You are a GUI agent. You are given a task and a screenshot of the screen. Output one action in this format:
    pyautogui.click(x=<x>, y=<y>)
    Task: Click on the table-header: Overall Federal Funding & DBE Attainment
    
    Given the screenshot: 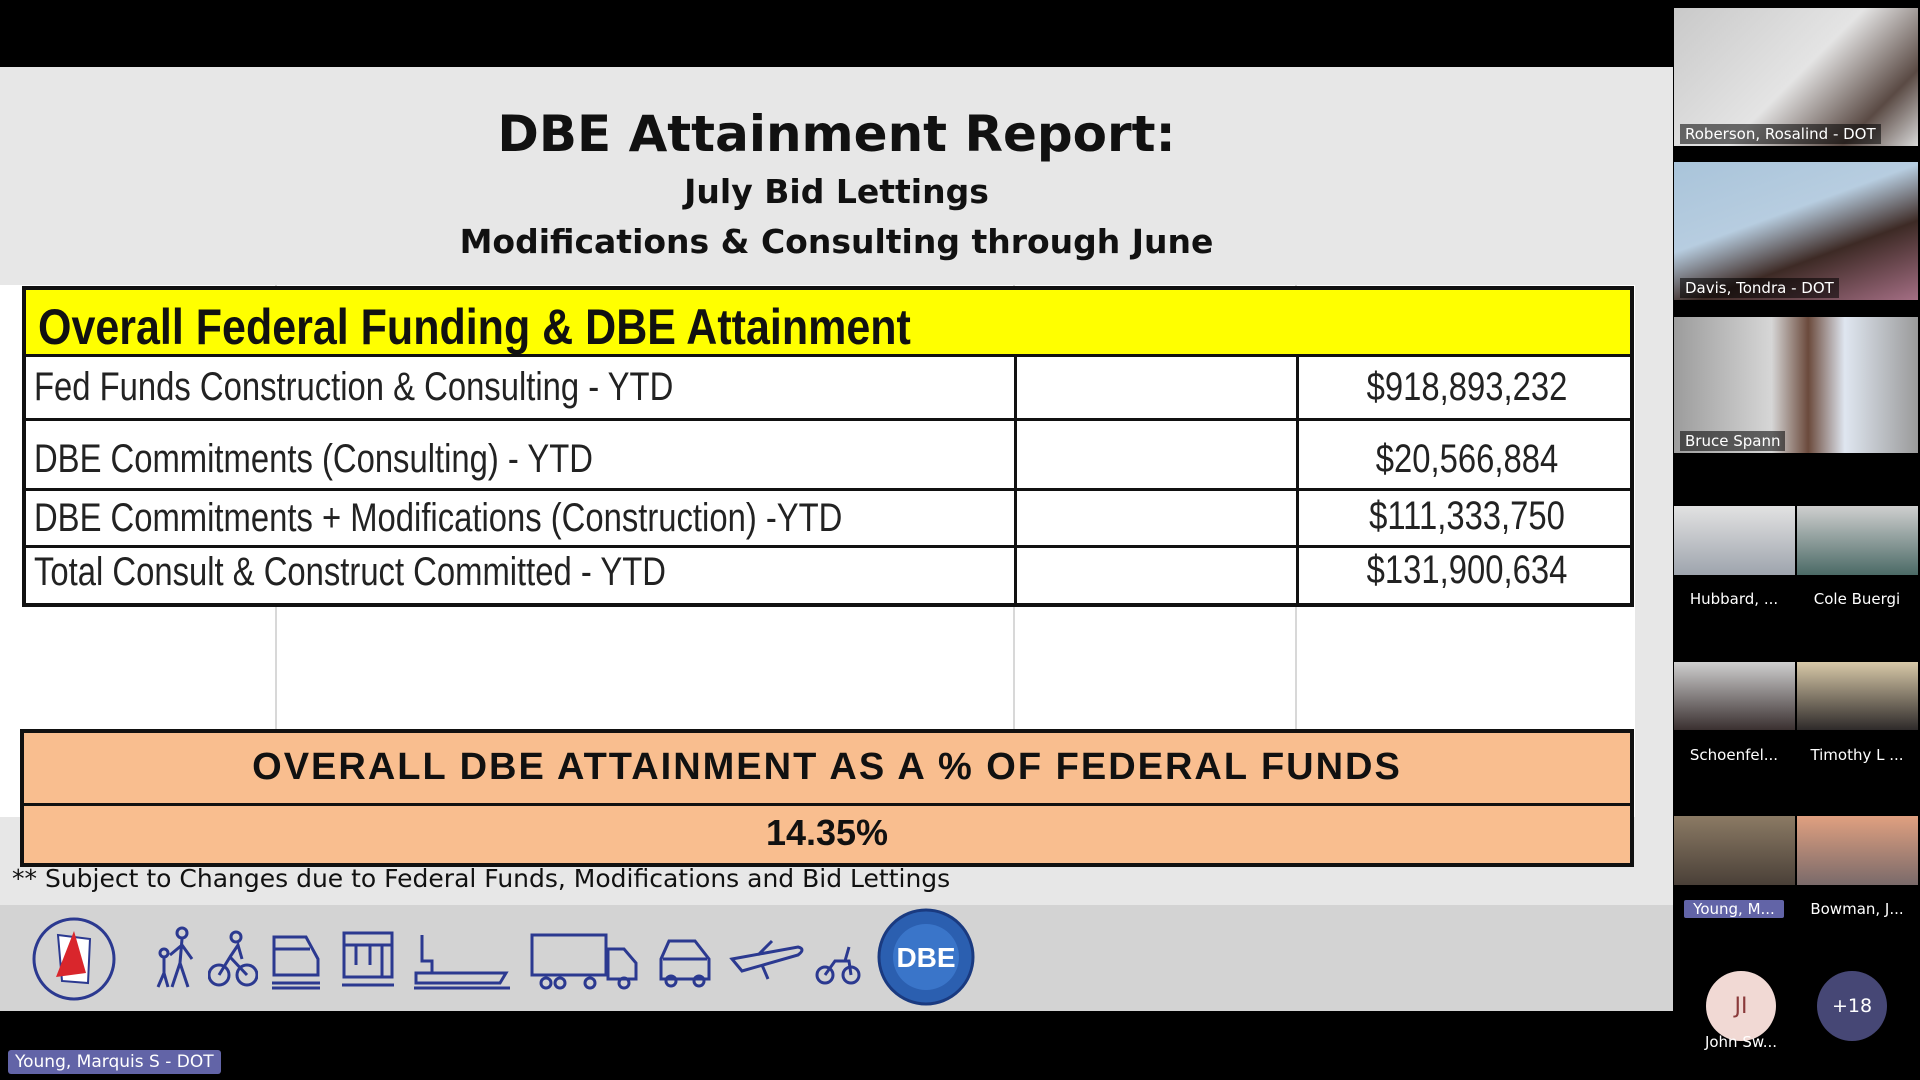 What is the action you would take?
    pyautogui.click(x=828, y=322)
    